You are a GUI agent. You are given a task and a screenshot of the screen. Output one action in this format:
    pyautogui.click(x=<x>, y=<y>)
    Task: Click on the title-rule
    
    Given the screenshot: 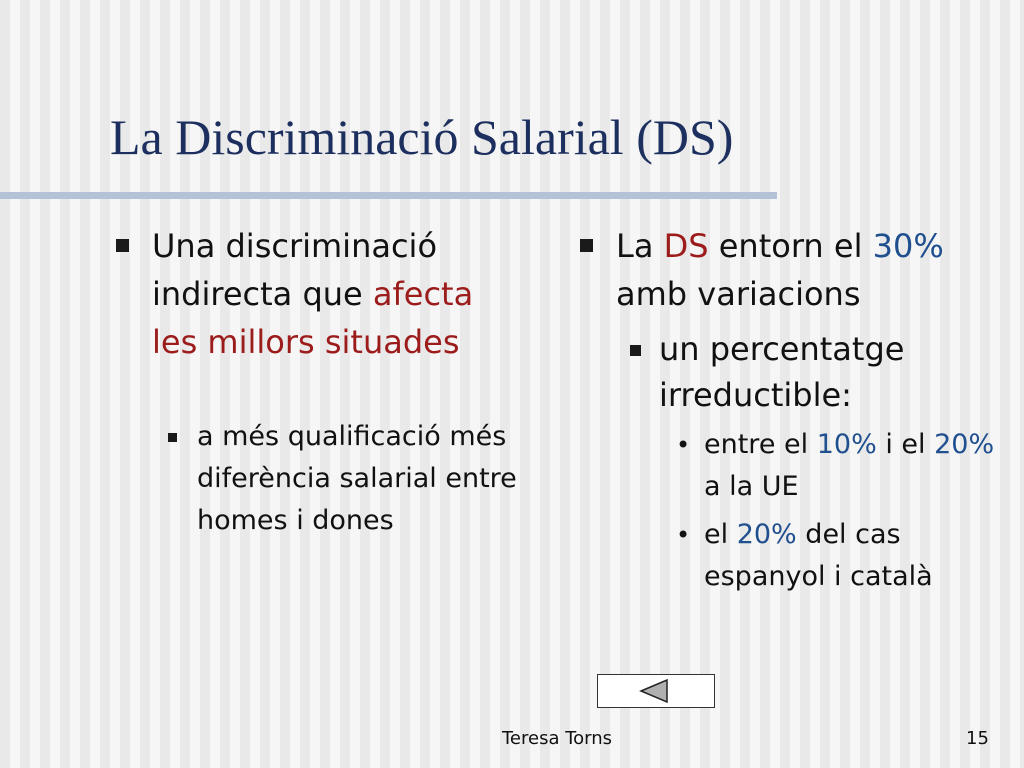 What is the action you would take?
    pyautogui.click(x=388, y=195)
    